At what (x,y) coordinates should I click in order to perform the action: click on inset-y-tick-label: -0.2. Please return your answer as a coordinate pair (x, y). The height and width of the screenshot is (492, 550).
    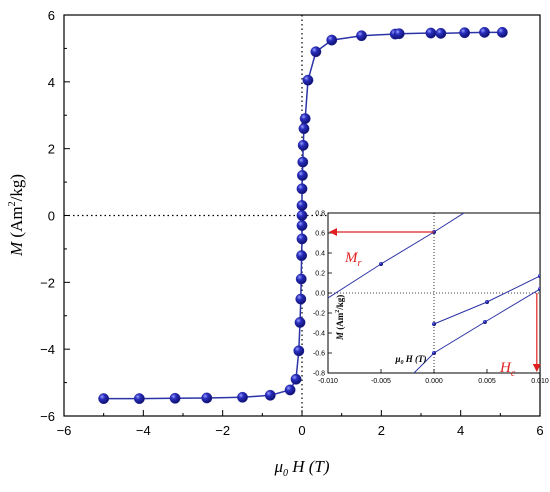
    Looking at the image, I should click on (319, 314).